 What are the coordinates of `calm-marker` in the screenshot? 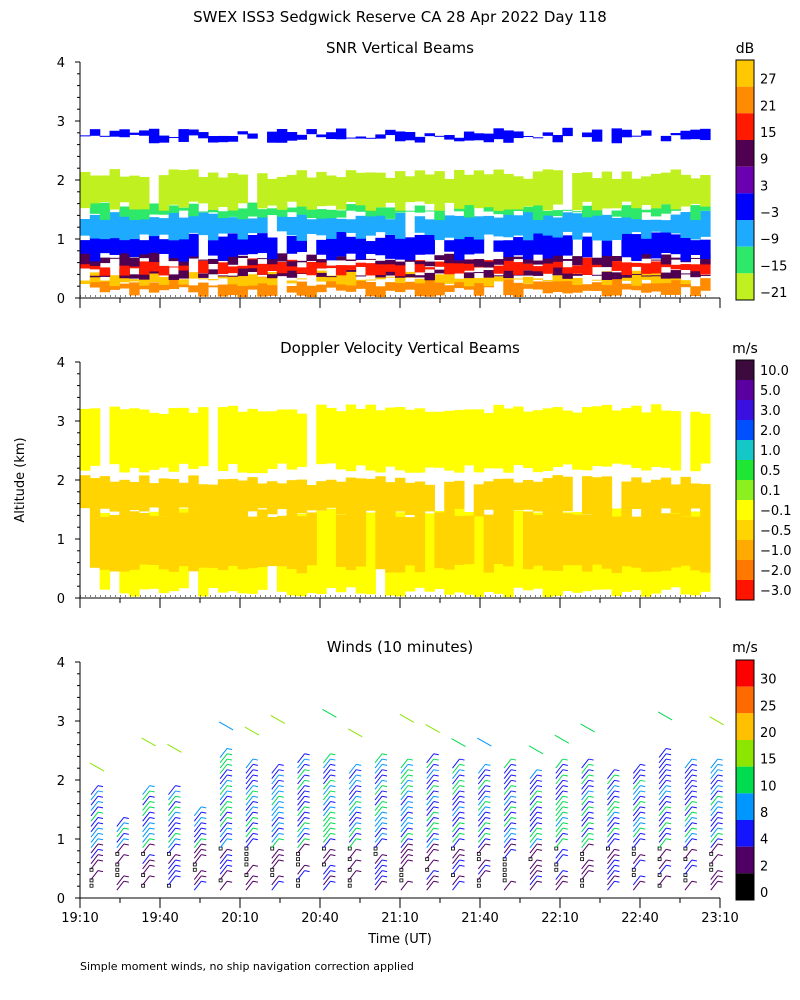 It's located at (633, 853).